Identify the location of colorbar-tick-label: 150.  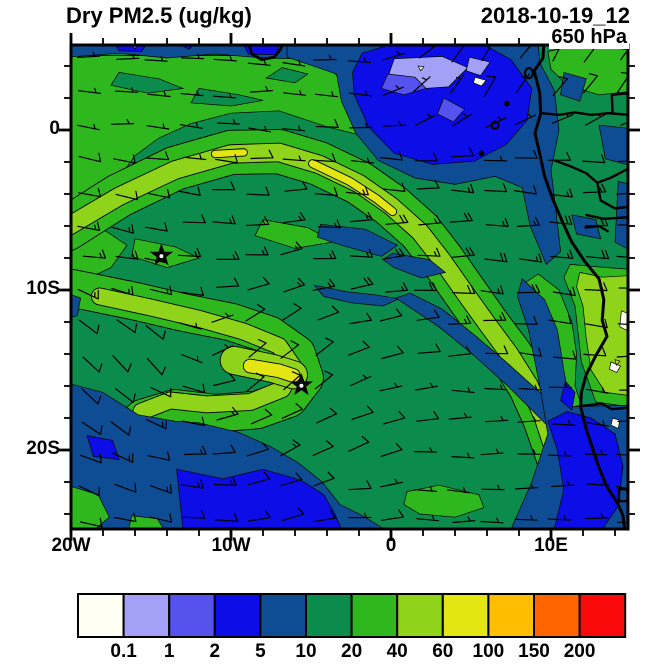
(534, 651).